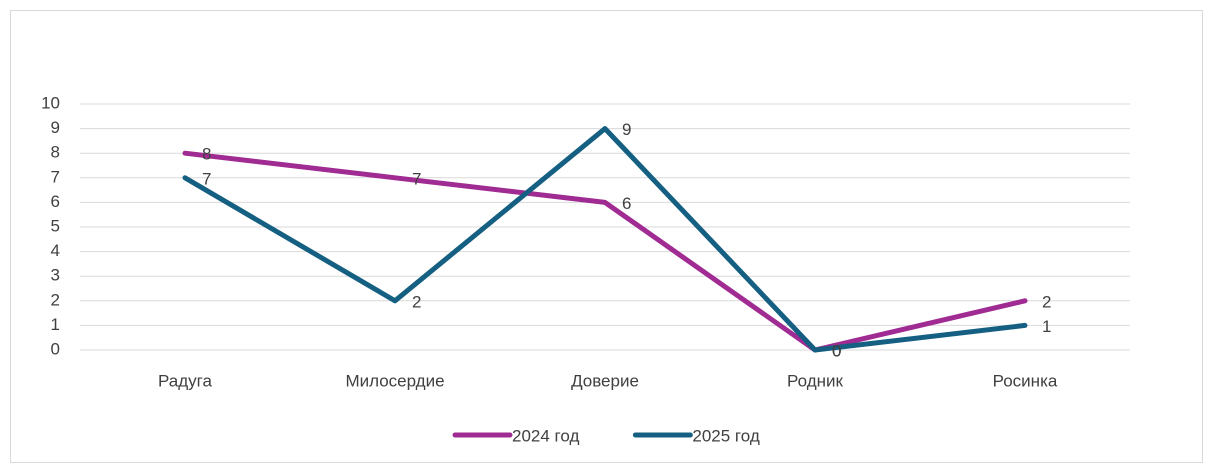 The height and width of the screenshot is (463, 1213). I want to click on legend-label: 2024 год, so click(545, 435).